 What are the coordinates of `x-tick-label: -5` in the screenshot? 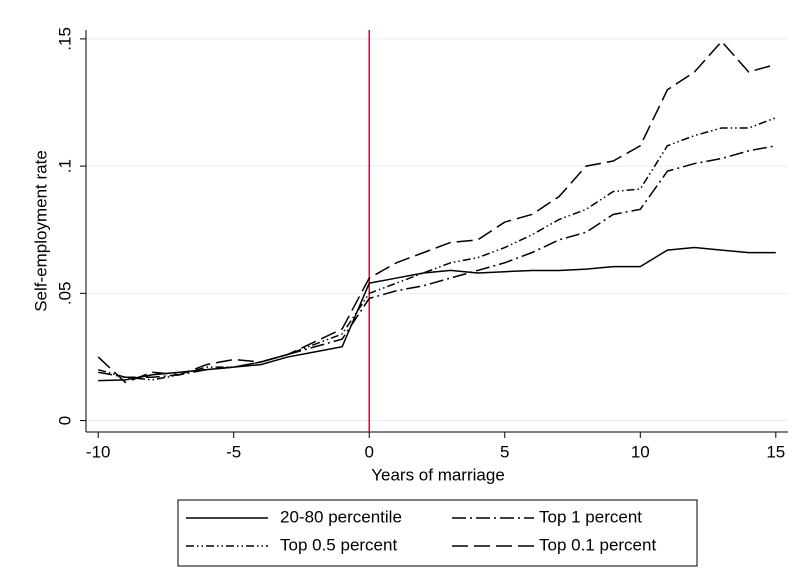 It's located at (233, 451).